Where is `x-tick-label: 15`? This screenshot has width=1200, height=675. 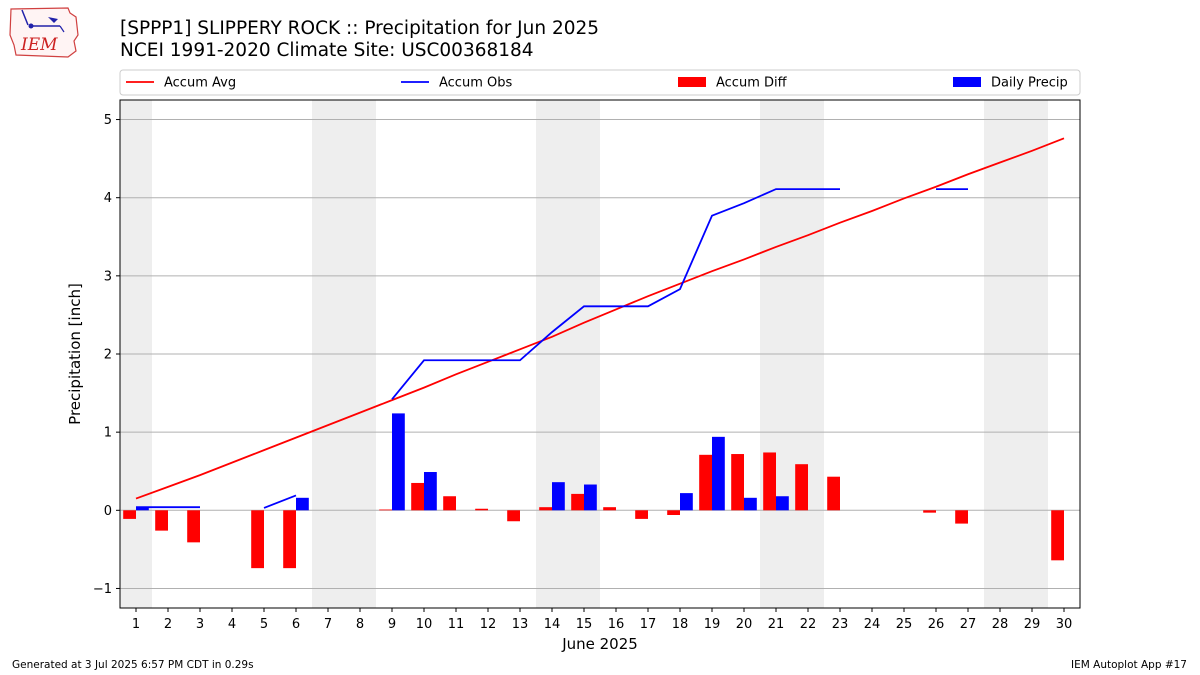
x-tick-label: 15 is located at coordinates (584, 624).